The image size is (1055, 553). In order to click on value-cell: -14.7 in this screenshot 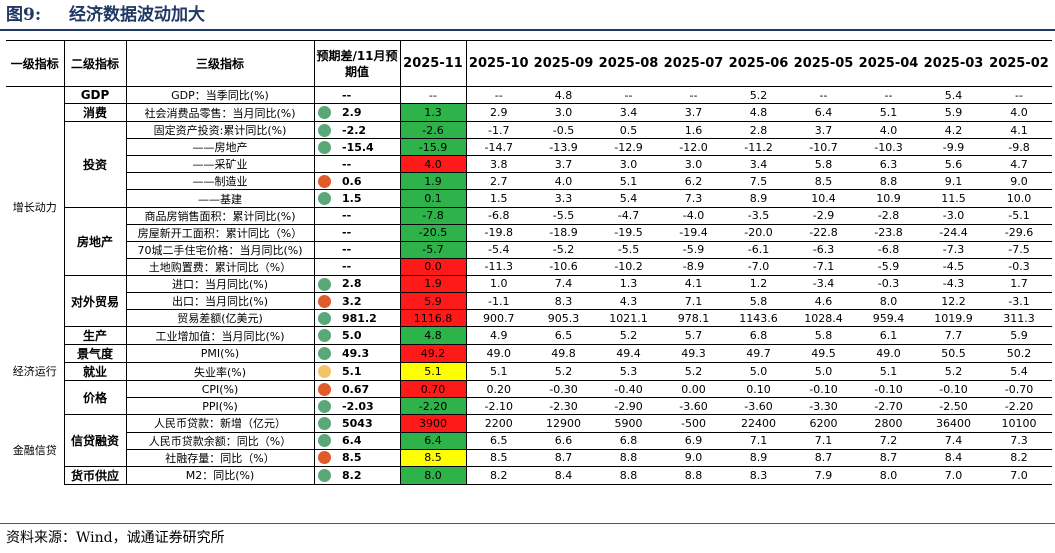, I will do `click(498, 147)`.